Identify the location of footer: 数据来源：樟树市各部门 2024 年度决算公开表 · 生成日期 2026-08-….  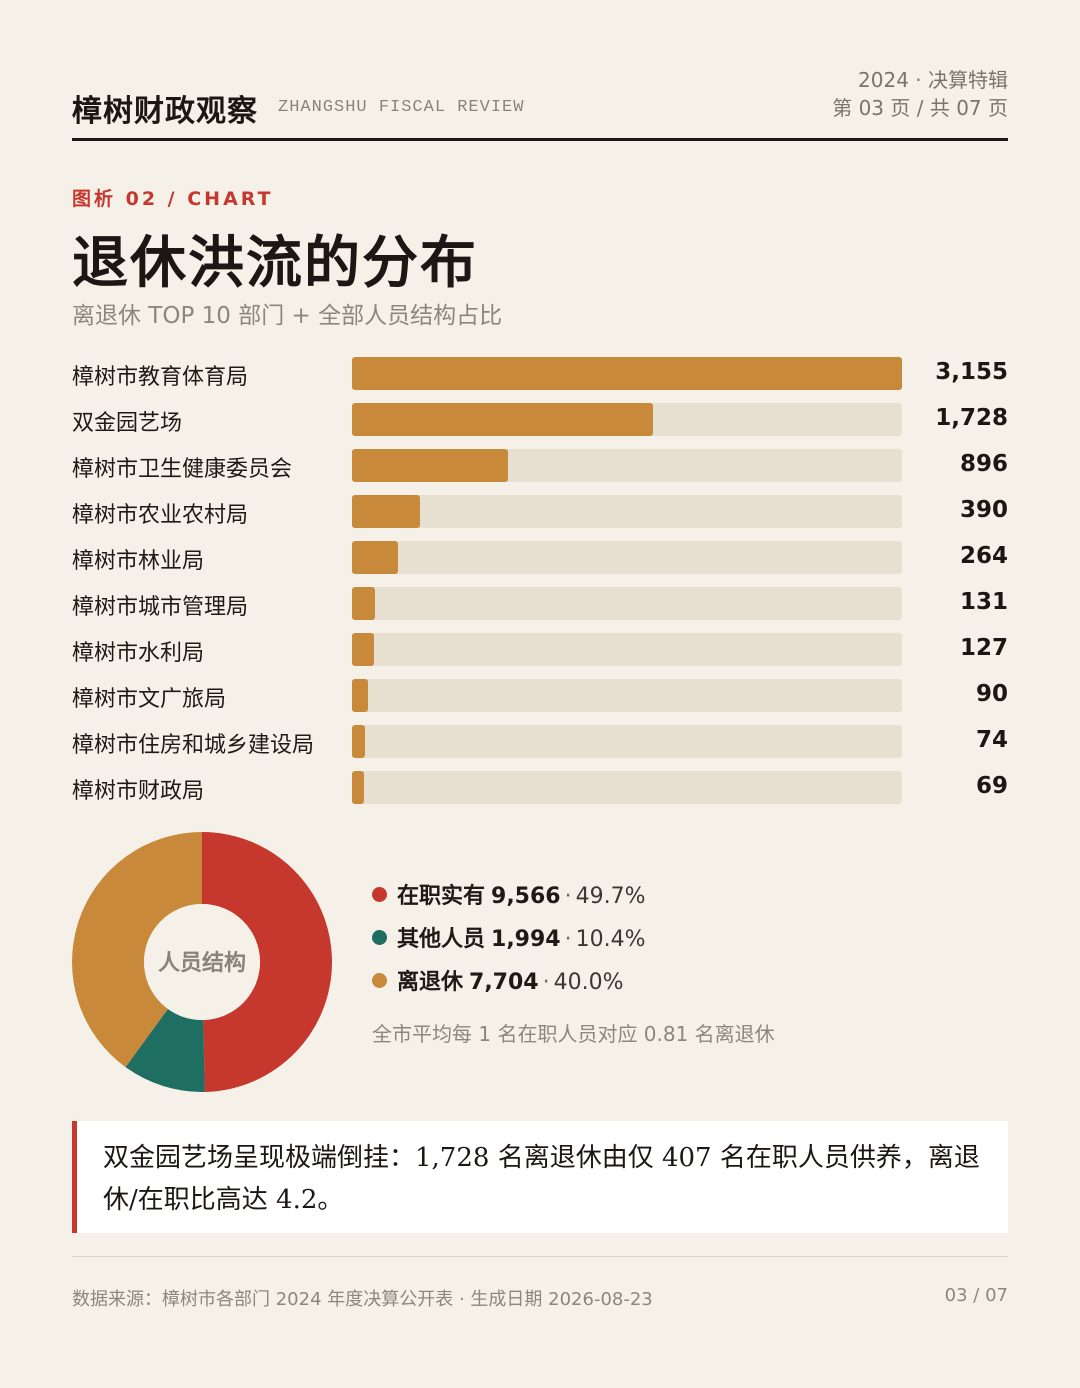
(540, 1283).